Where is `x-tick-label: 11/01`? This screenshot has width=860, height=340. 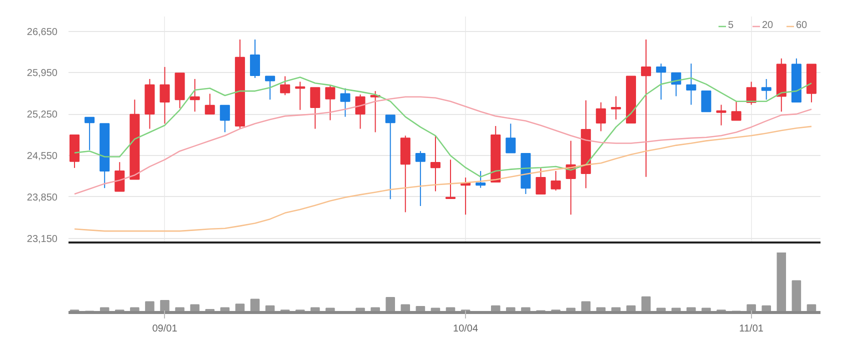
x-tick-label: 11/01 is located at coordinates (751, 329).